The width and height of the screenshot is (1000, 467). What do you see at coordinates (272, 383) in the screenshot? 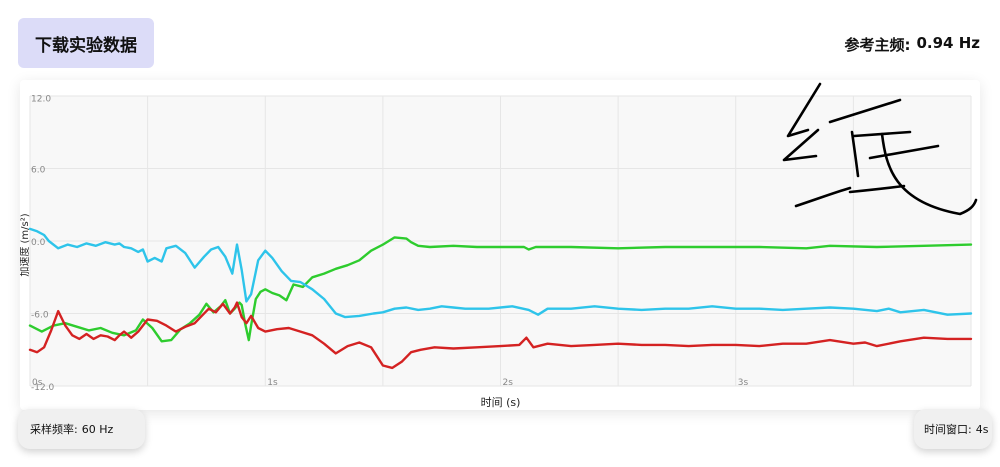
I see `x-tick-label: 1s` at bounding box center [272, 383].